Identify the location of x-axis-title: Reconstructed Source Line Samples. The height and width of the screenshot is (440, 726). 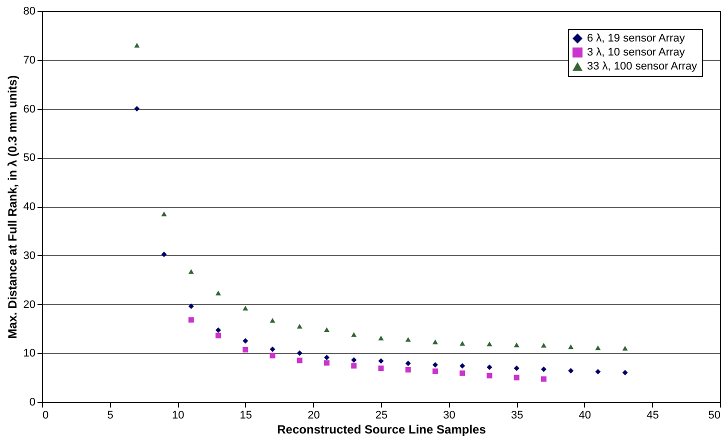
(381, 429).